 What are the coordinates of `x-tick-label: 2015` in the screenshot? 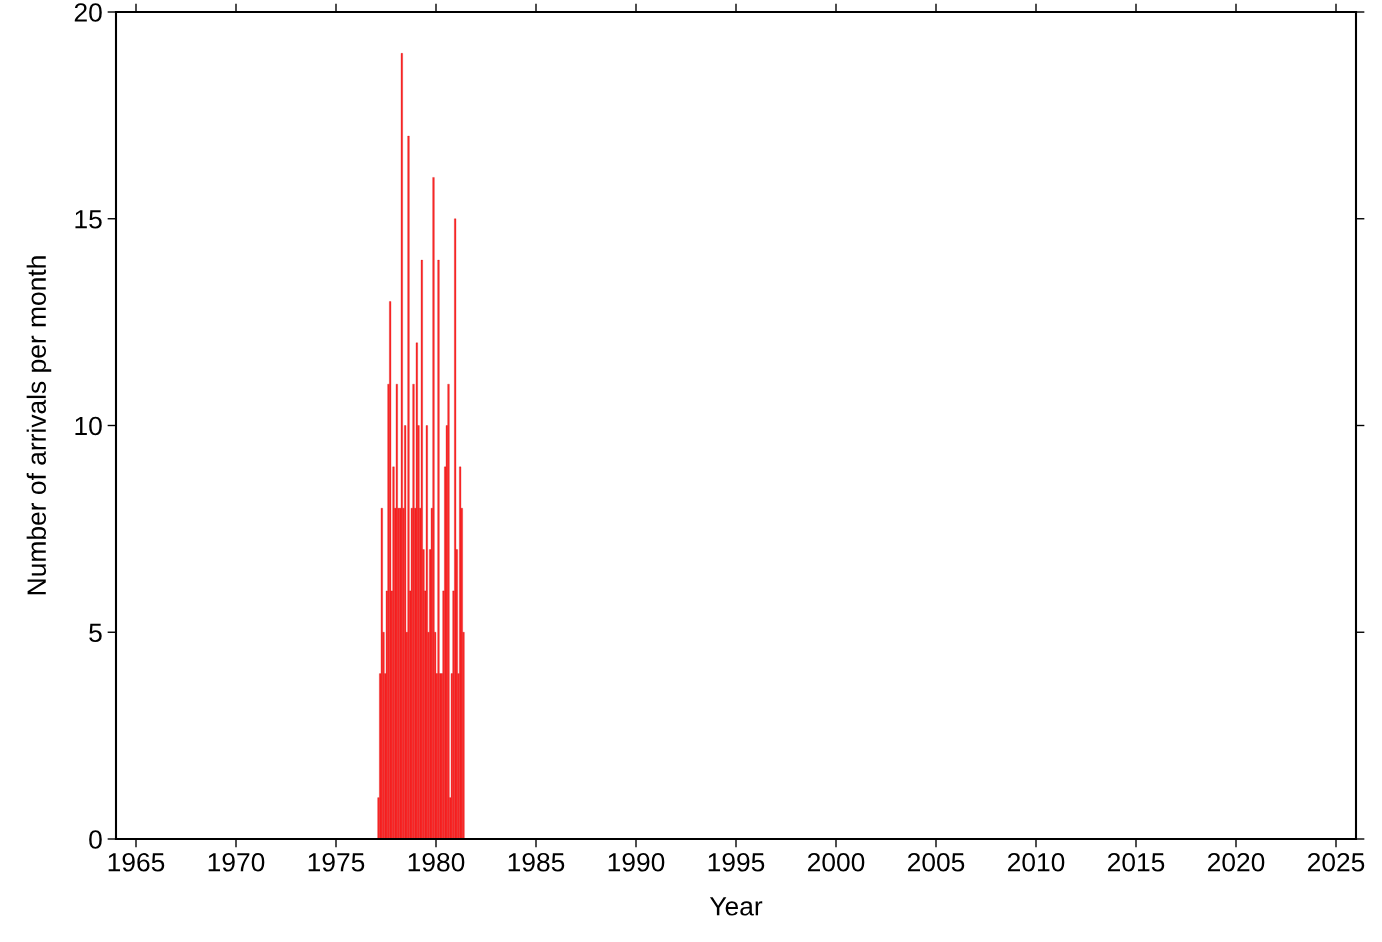 It's located at (1136, 862).